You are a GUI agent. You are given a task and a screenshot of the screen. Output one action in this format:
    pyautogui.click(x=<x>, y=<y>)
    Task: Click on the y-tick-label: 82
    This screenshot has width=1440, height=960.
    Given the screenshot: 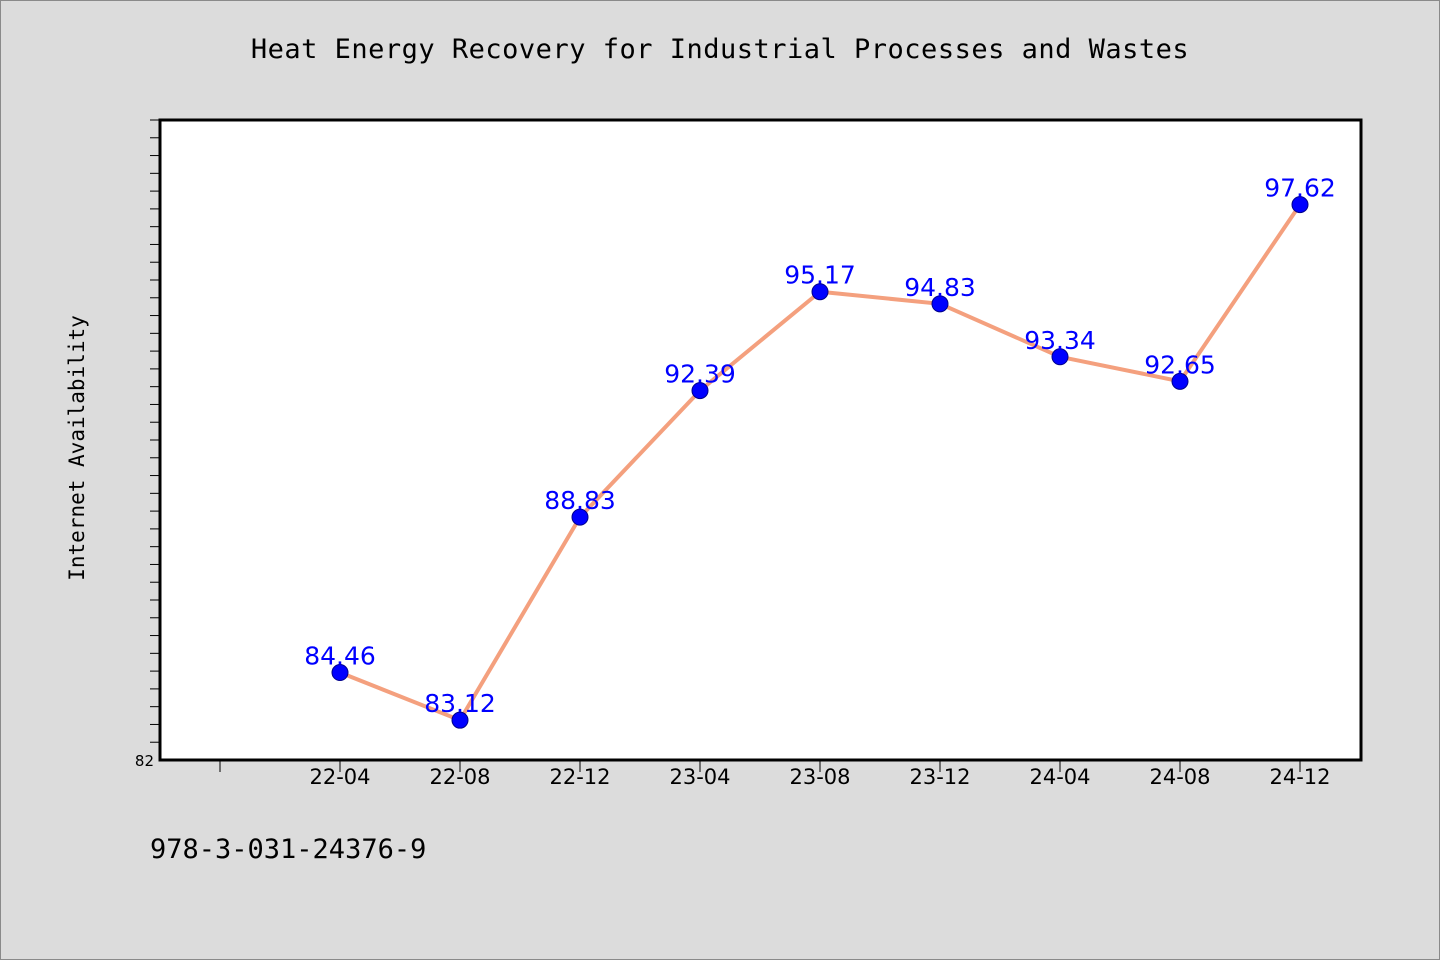 What is the action you would take?
    pyautogui.click(x=144, y=761)
    